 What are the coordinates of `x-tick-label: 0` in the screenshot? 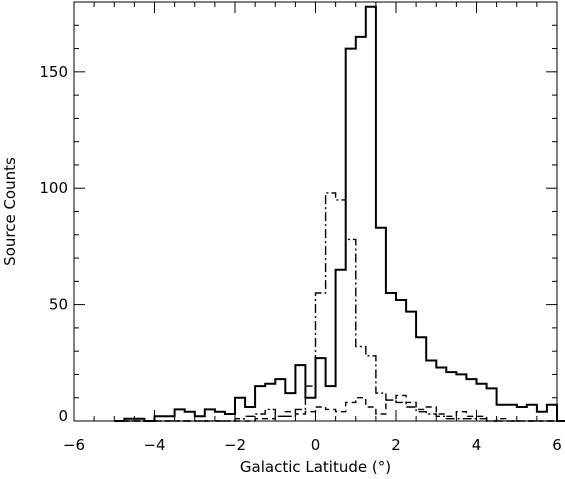 It's located at (316, 445).